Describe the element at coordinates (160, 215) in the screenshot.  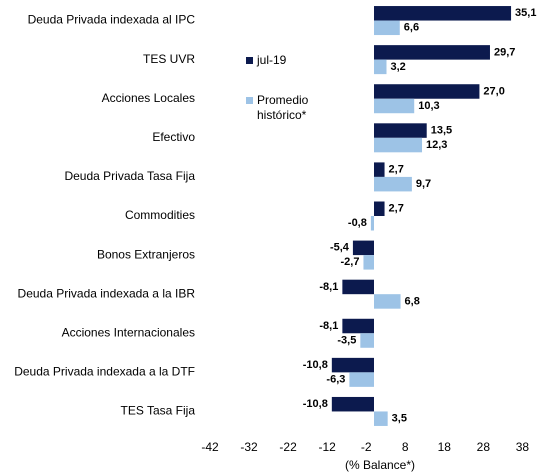
I see `category-label: Commodities` at that location.